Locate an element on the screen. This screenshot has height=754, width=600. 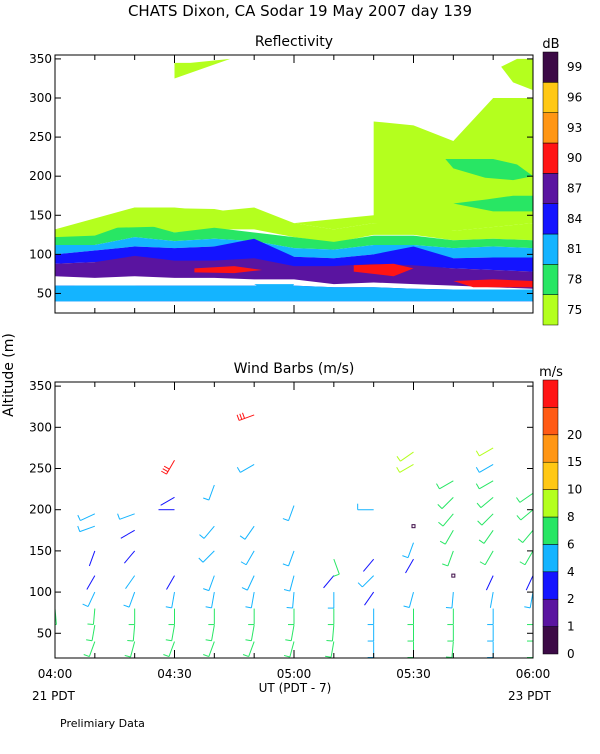
colorbar-unit: dB is located at coordinates (550, 44).